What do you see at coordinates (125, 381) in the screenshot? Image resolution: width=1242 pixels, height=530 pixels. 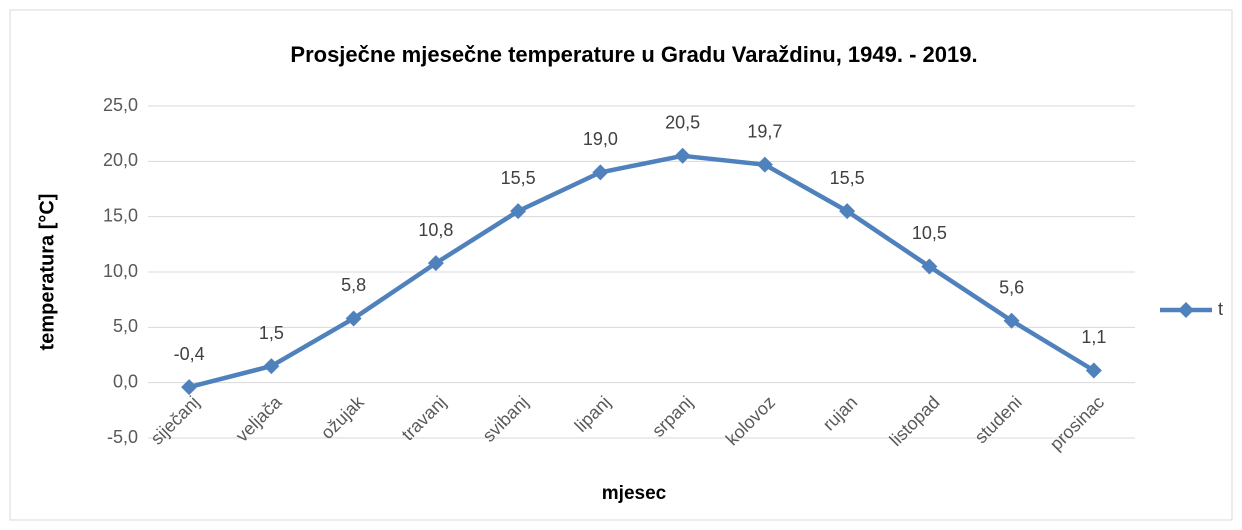 I see `y-tick-label: 0,0` at bounding box center [125, 381].